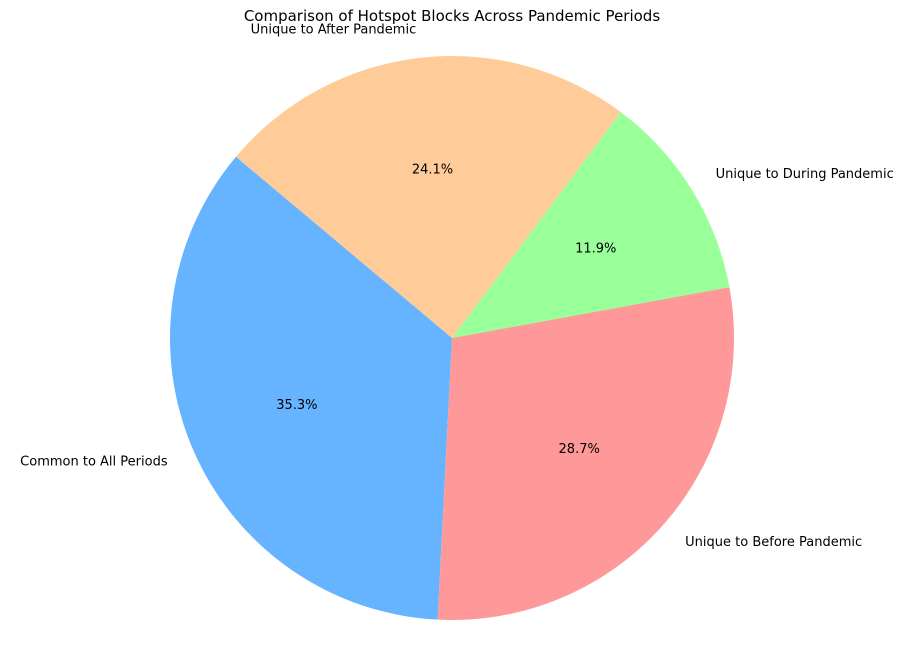  I want to click on slice-label-common-to-all-periods: Common to All Periods, so click(94, 461).